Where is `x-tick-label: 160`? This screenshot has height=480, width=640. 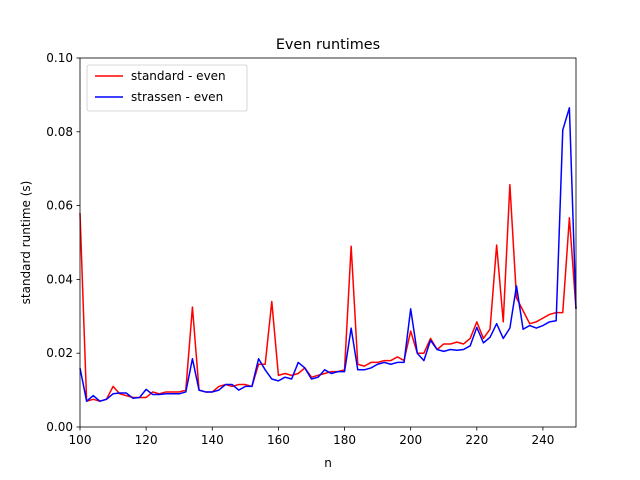 x-tick-label: 160 is located at coordinates (278, 440).